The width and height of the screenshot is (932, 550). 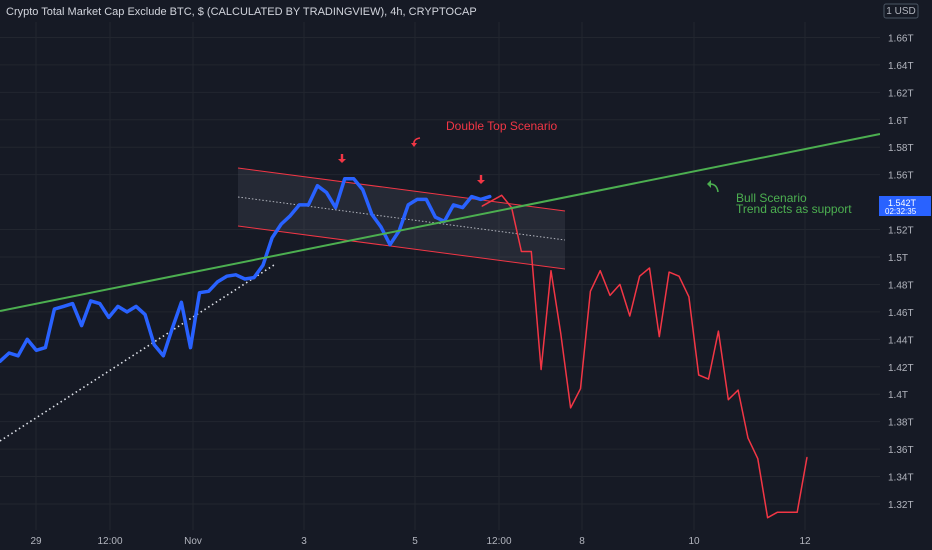 I want to click on x-tick-labels: 29 12:00 Nov 3 5 12:00 8 10 12, so click(x=420, y=541).